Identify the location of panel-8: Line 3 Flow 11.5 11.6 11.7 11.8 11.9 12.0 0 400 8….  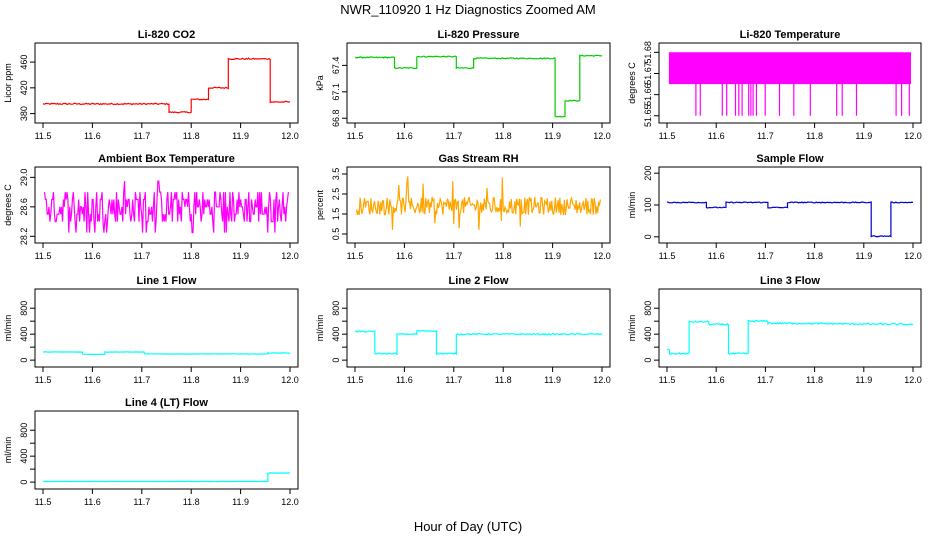
(774, 330).